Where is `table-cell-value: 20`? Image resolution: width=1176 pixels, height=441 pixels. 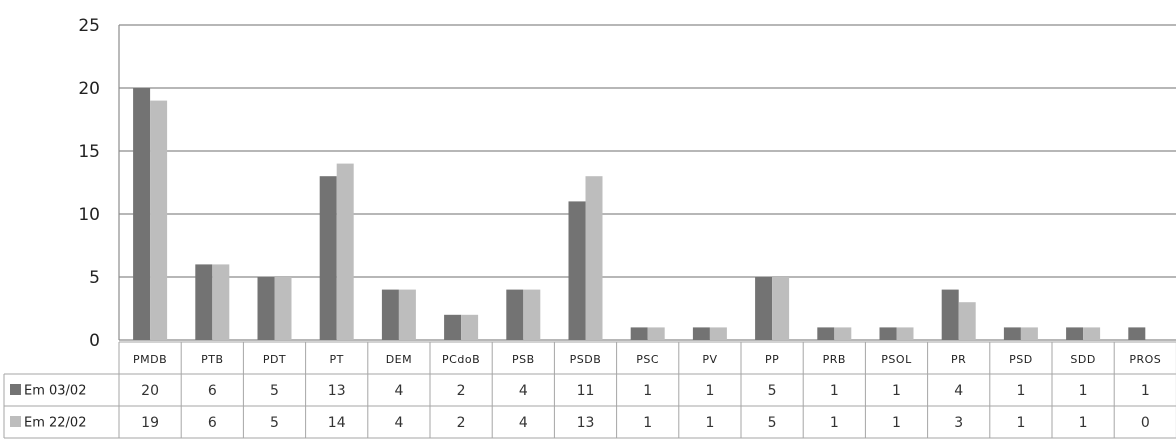
table-cell-value: 20 is located at coordinates (150, 391).